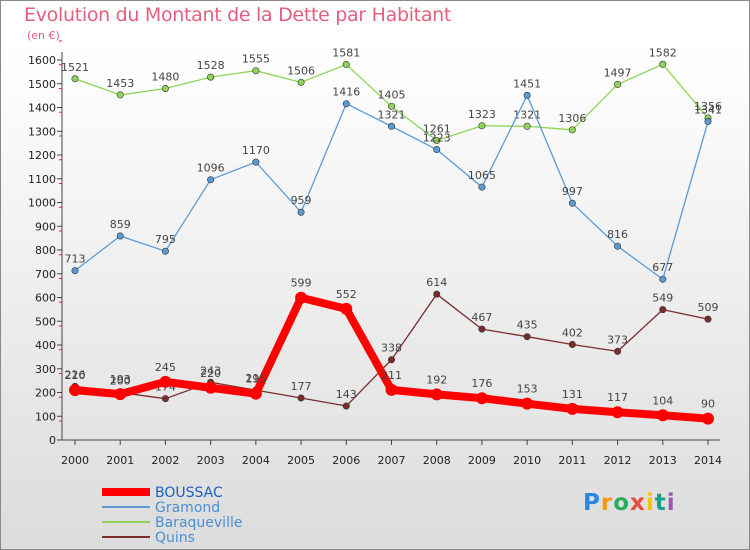  I want to click on data-label: 677, so click(662, 267).